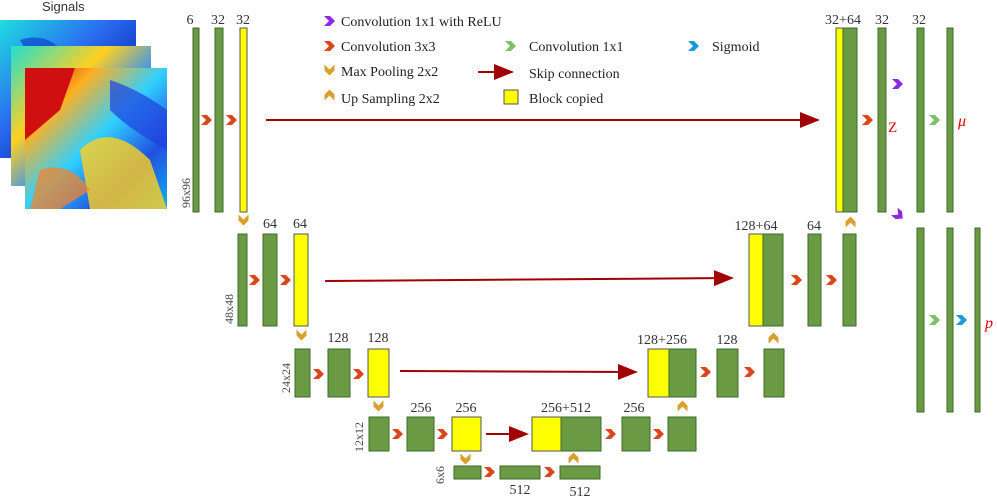 This screenshot has width=997, height=496. What do you see at coordinates (186, 193) in the screenshot?
I see `l1-resolution: 96x96` at bounding box center [186, 193].